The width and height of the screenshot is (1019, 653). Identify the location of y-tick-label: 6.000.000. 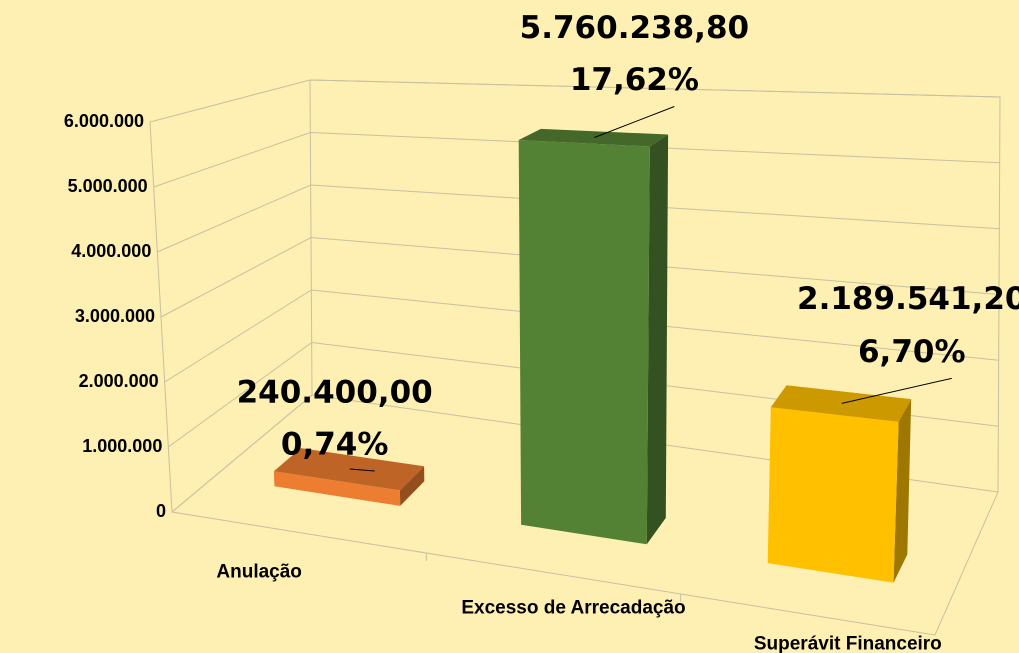
(104, 121).